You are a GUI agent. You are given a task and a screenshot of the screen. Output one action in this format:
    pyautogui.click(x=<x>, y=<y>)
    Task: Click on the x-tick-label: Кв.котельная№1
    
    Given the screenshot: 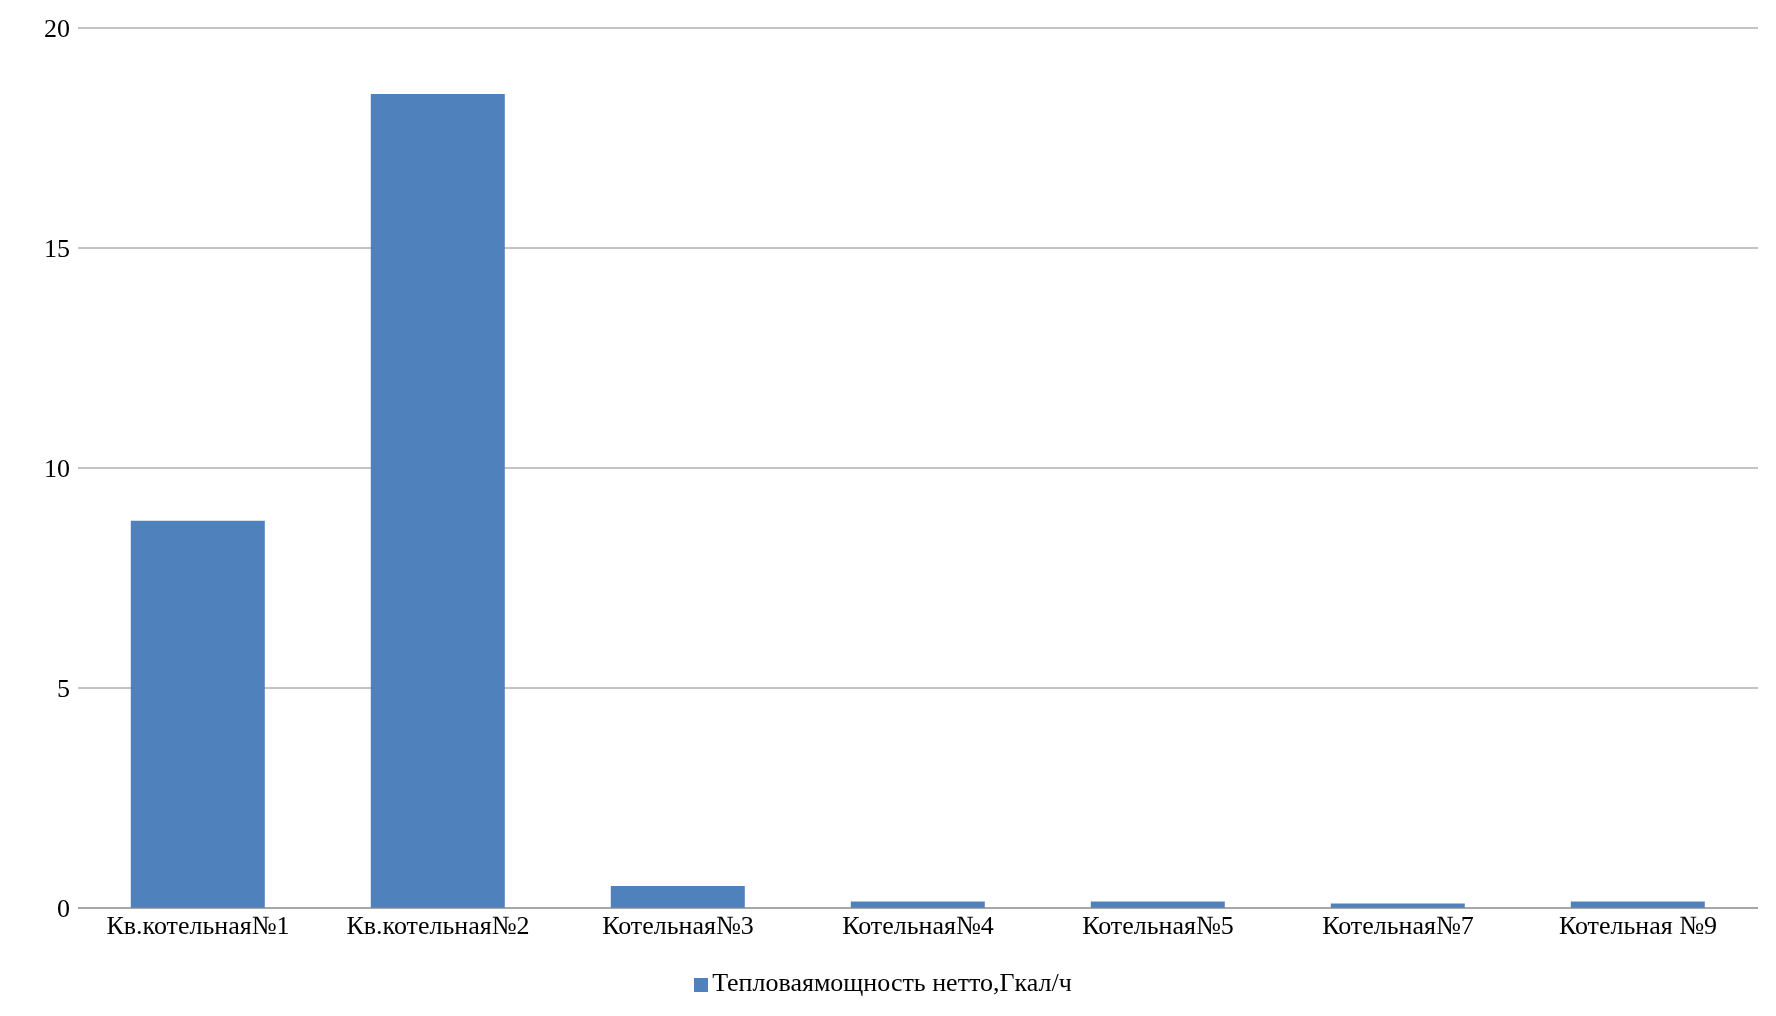 What is the action you would take?
    pyautogui.click(x=198, y=926)
    